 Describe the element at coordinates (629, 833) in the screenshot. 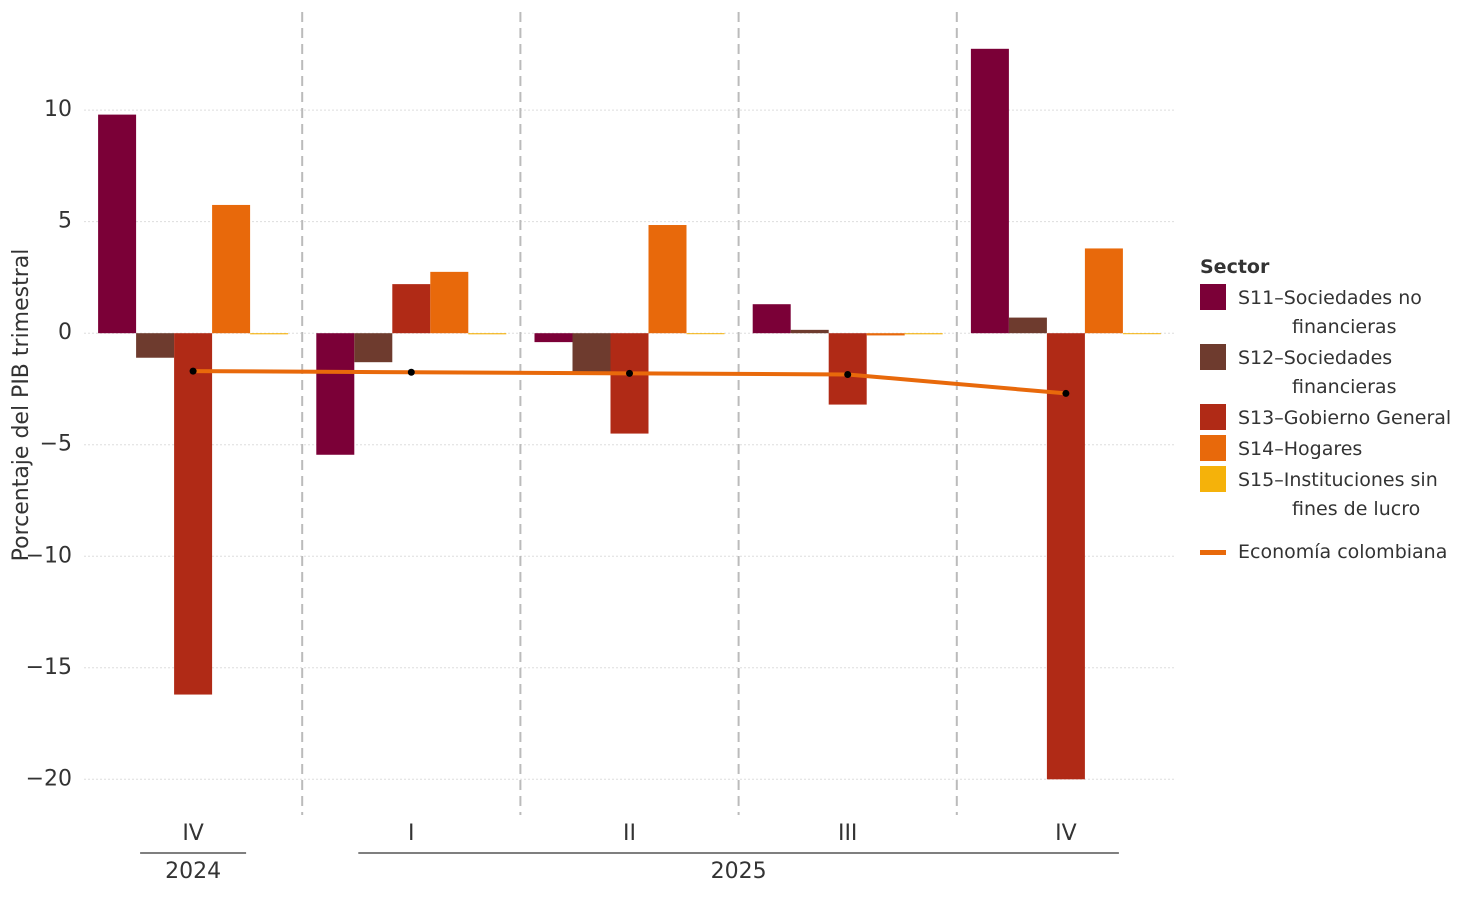

I see `x-tick-label: II` at that location.